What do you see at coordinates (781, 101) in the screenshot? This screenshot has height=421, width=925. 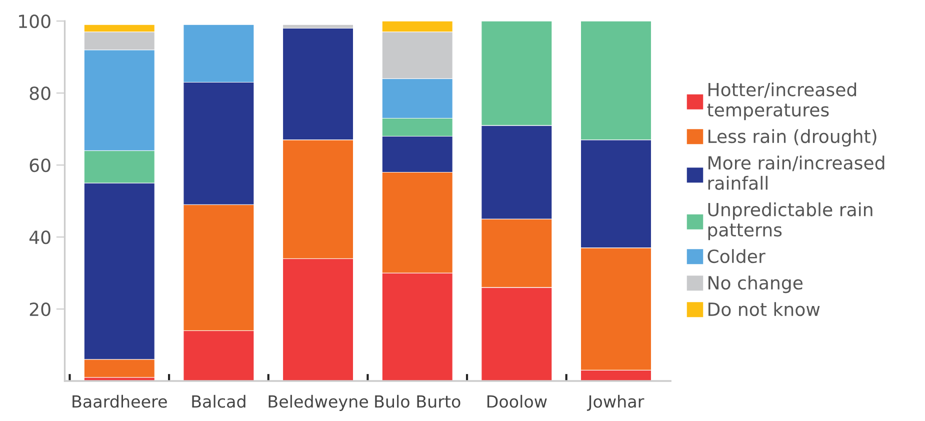 I see `legend-label: Hotter/increased temperatures` at bounding box center [781, 101].